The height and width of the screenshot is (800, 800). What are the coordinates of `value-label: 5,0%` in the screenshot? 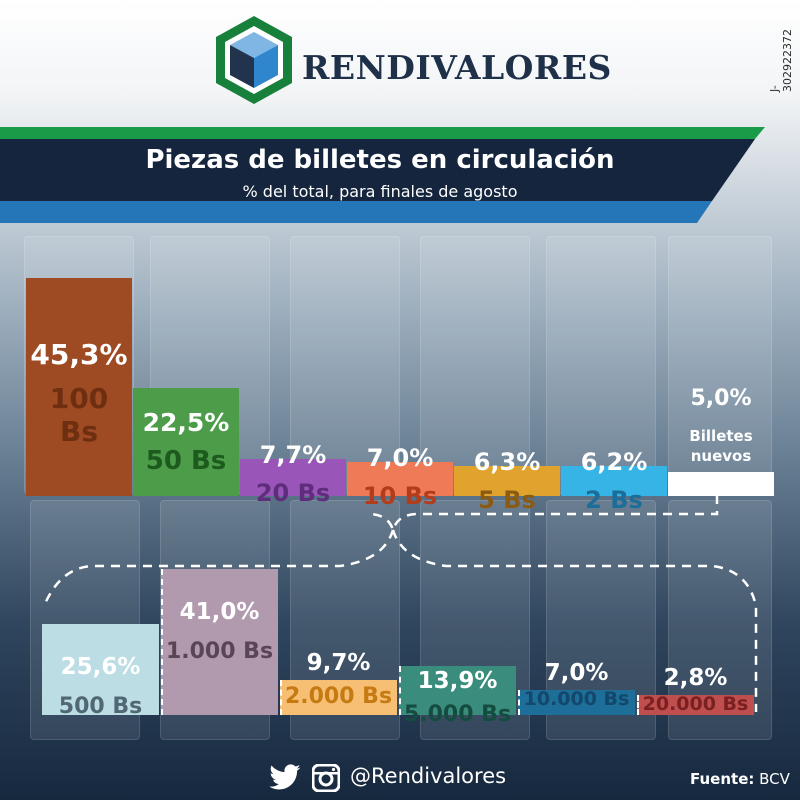 It's located at (721, 398).